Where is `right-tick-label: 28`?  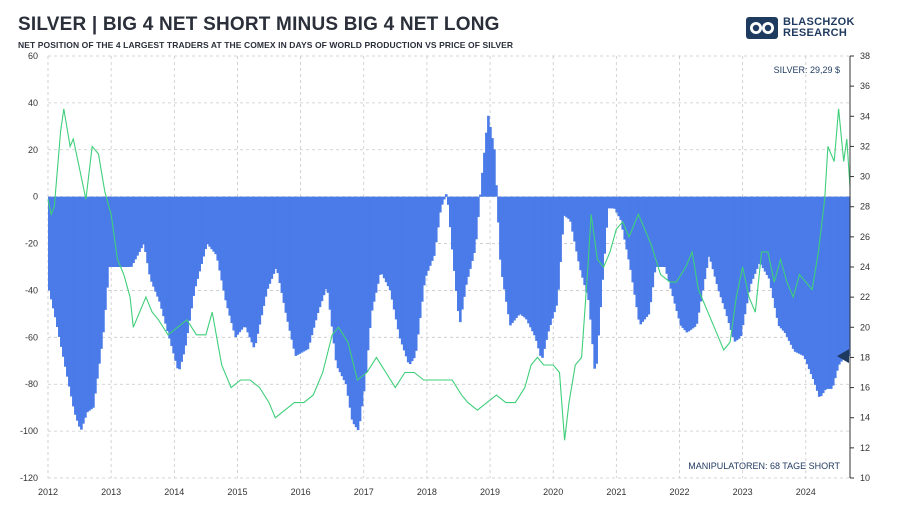
right-tick-label: 28 is located at coordinates (865, 207).